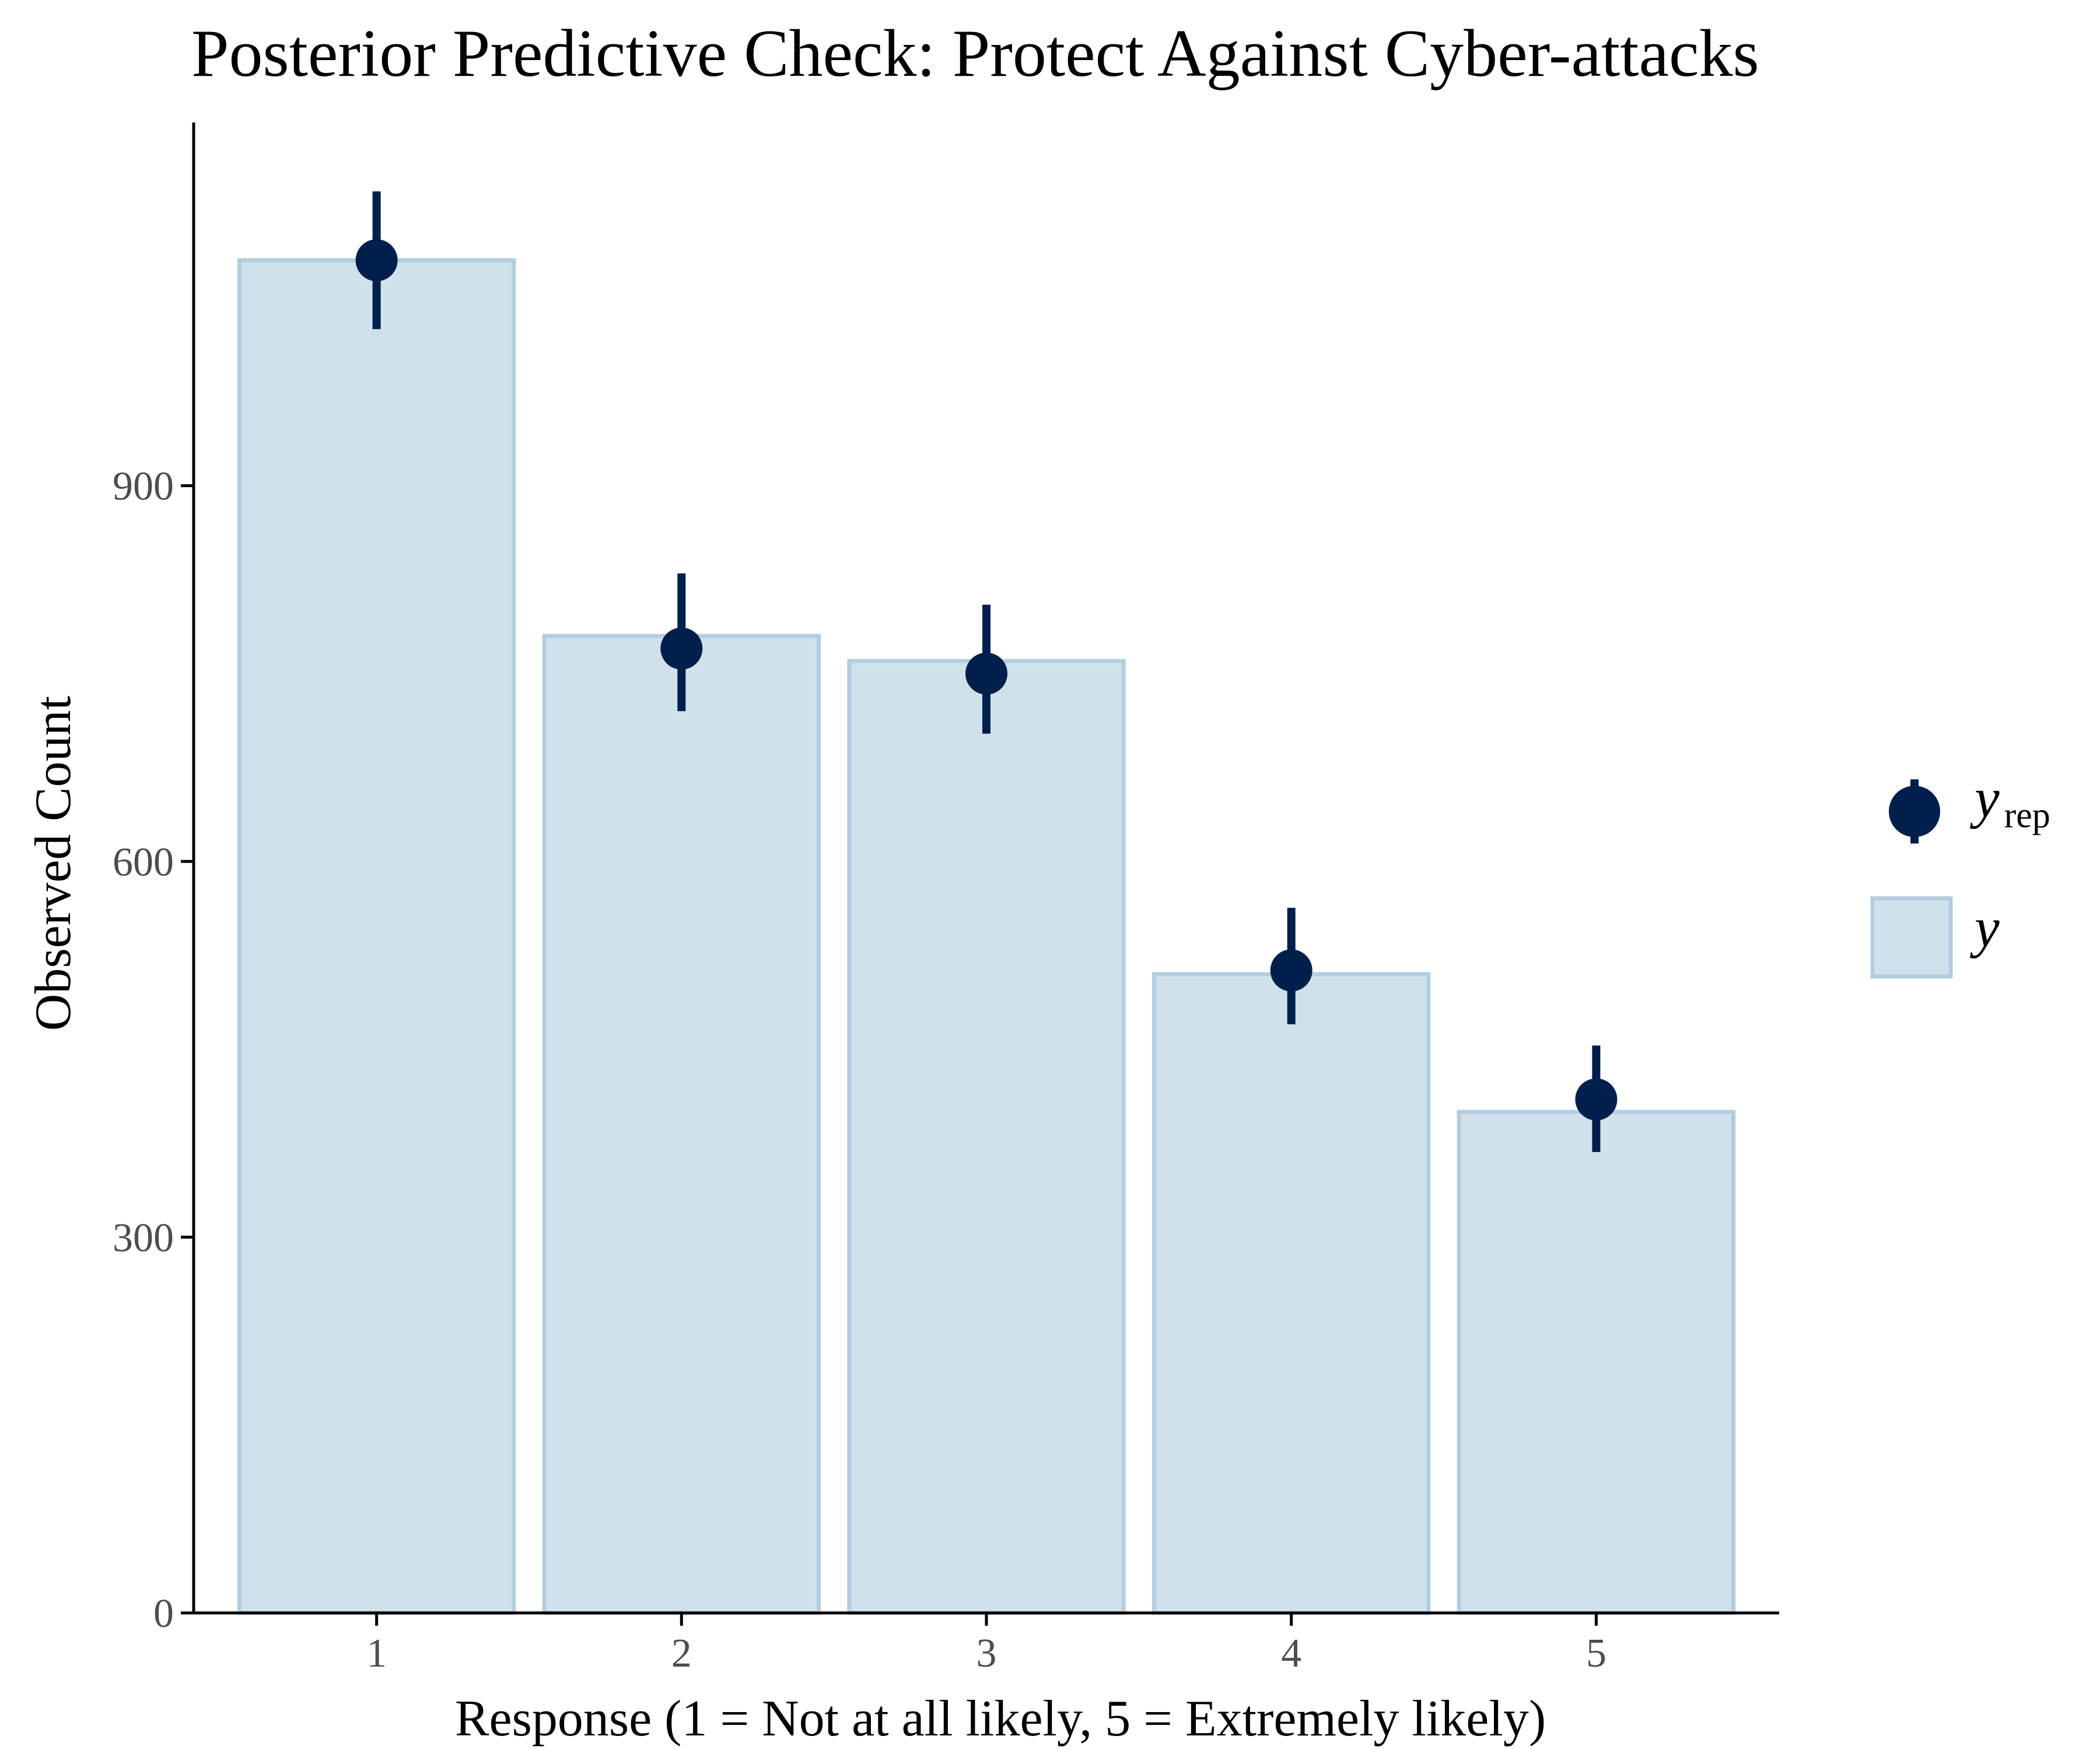 The height and width of the screenshot is (1750, 2100). I want to click on y-tick-label-900: 900, so click(143, 487).